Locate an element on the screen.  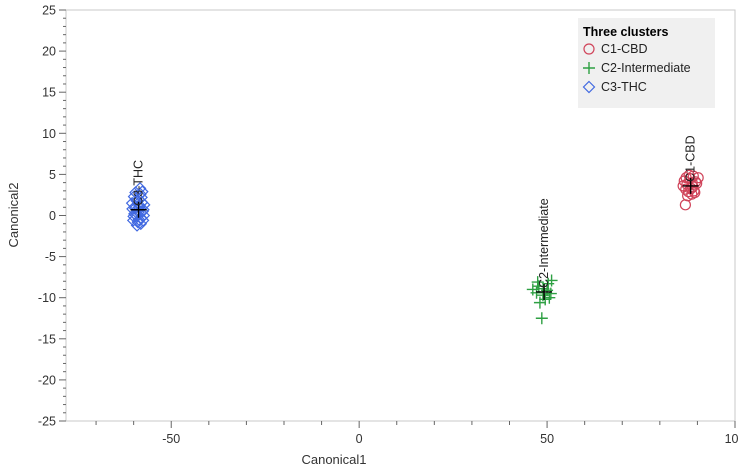
y-axis: 25 20 15 10 5 0 -5 -10 -15 -20 -25 is located at coordinates (52, 216).